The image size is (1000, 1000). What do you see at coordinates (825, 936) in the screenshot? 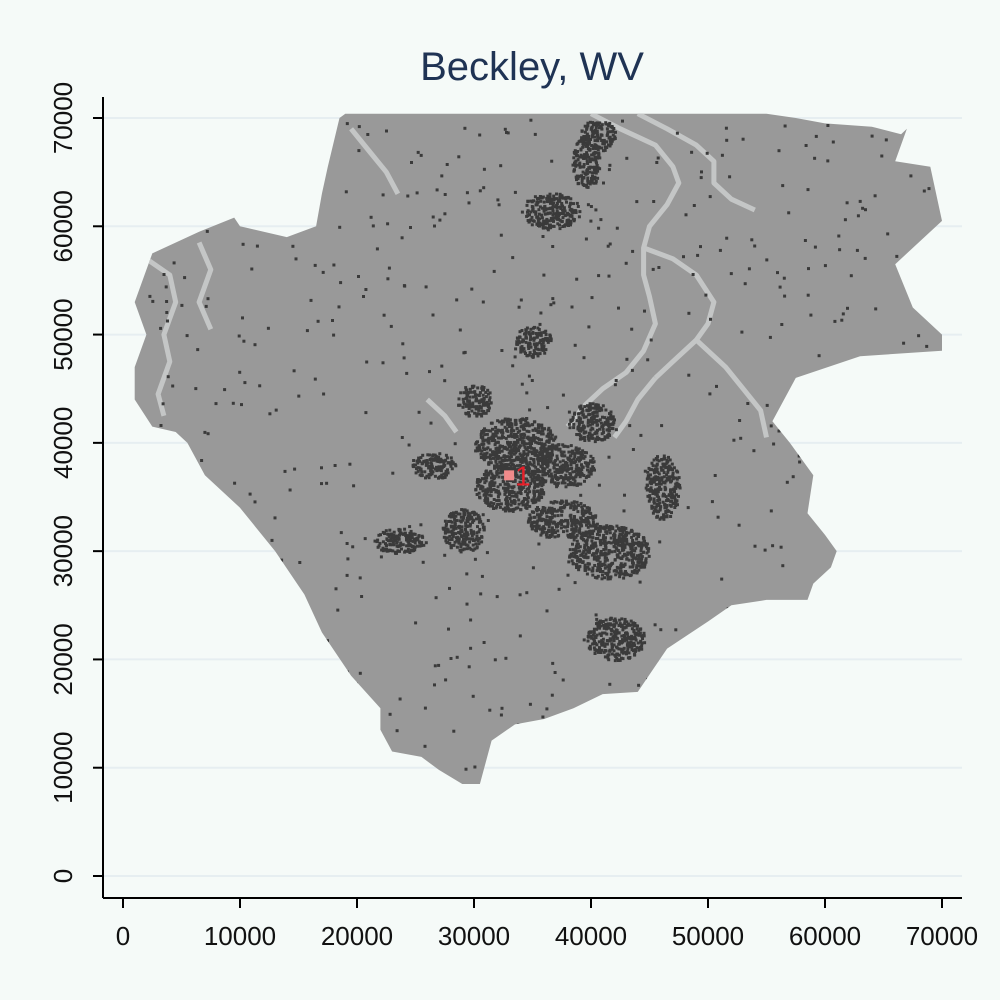
I see `x-tick-label-6: 60000` at bounding box center [825, 936].